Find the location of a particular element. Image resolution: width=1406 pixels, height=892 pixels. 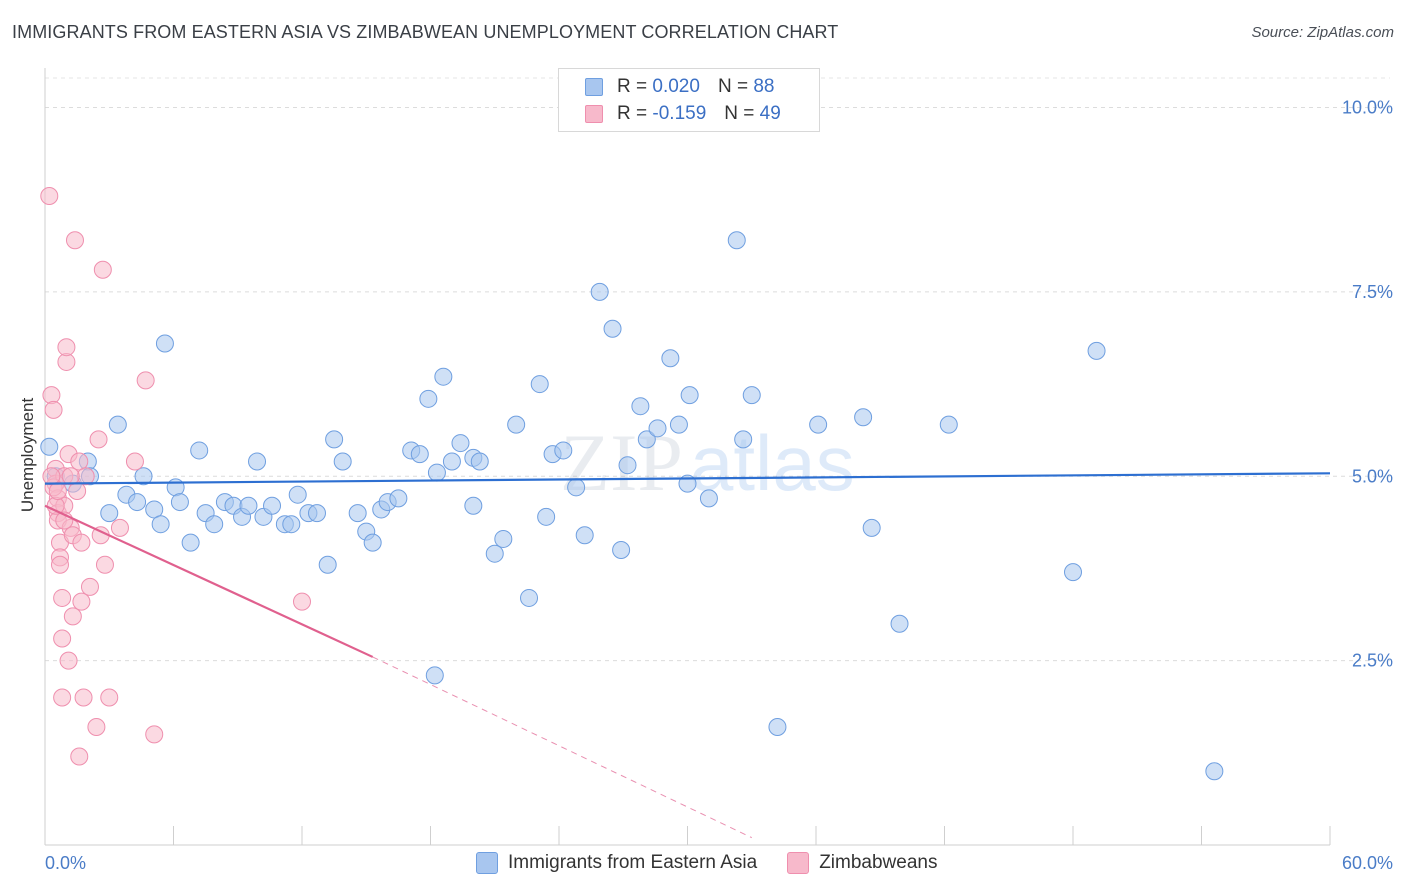

legend-n-value: 88 is located at coordinates (764, 86).